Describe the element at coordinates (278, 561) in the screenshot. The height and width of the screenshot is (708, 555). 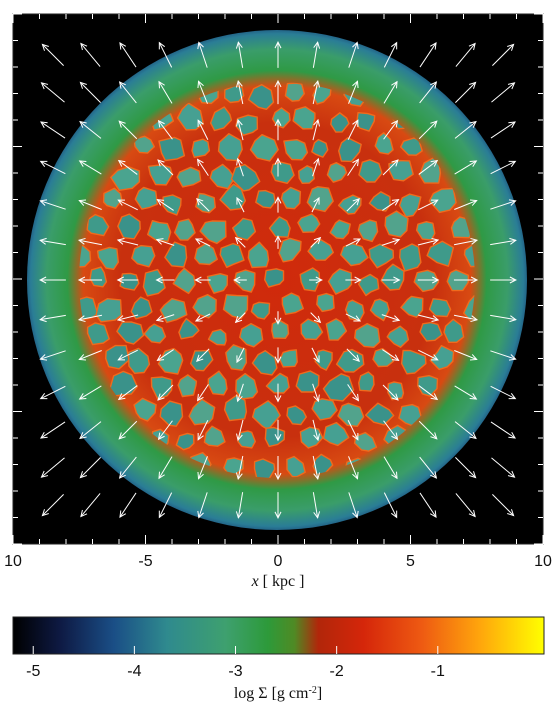
I see `x-tick-label: 0` at that location.